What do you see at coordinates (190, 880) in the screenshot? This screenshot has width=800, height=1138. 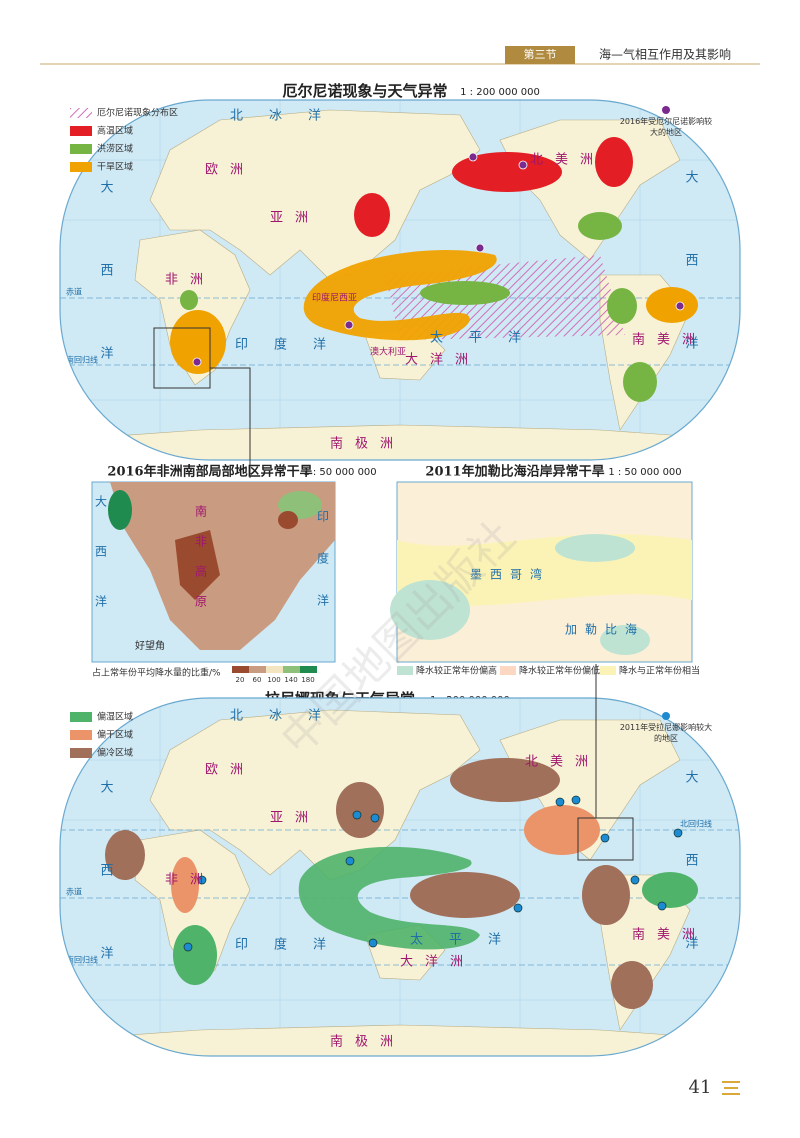 I see `label-land: 非洲` at bounding box center [190, 880].